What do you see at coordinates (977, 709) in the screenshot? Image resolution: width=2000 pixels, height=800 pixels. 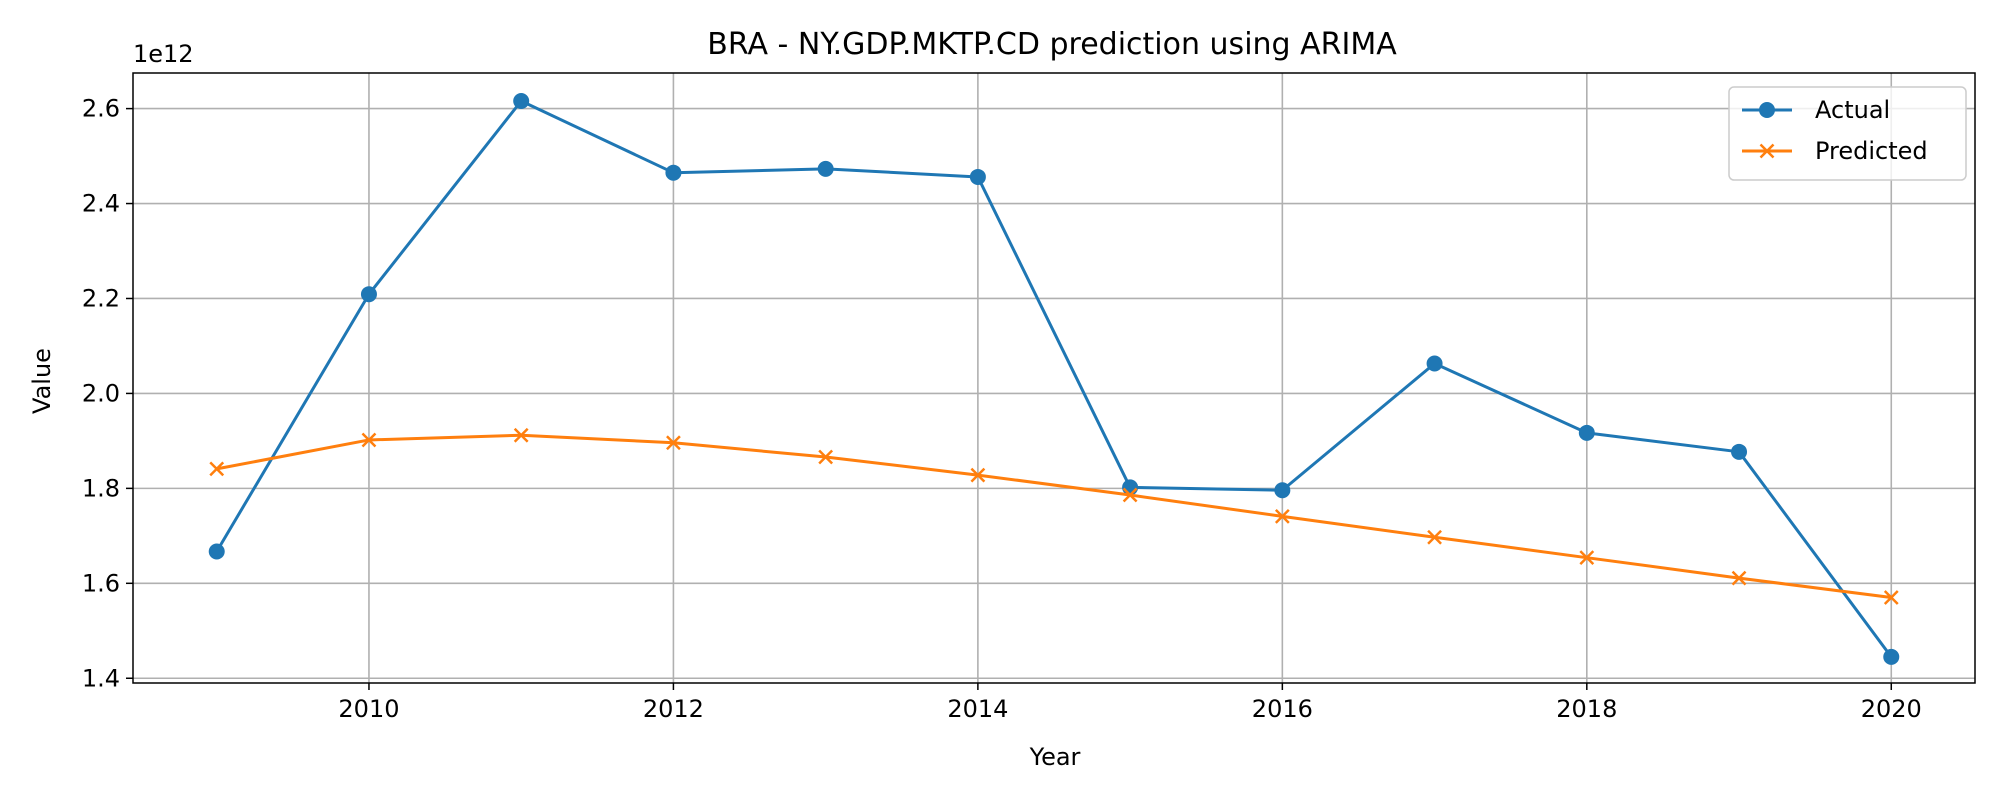 I see `x-tick-label: 2014` at bounding box center [977, 709].